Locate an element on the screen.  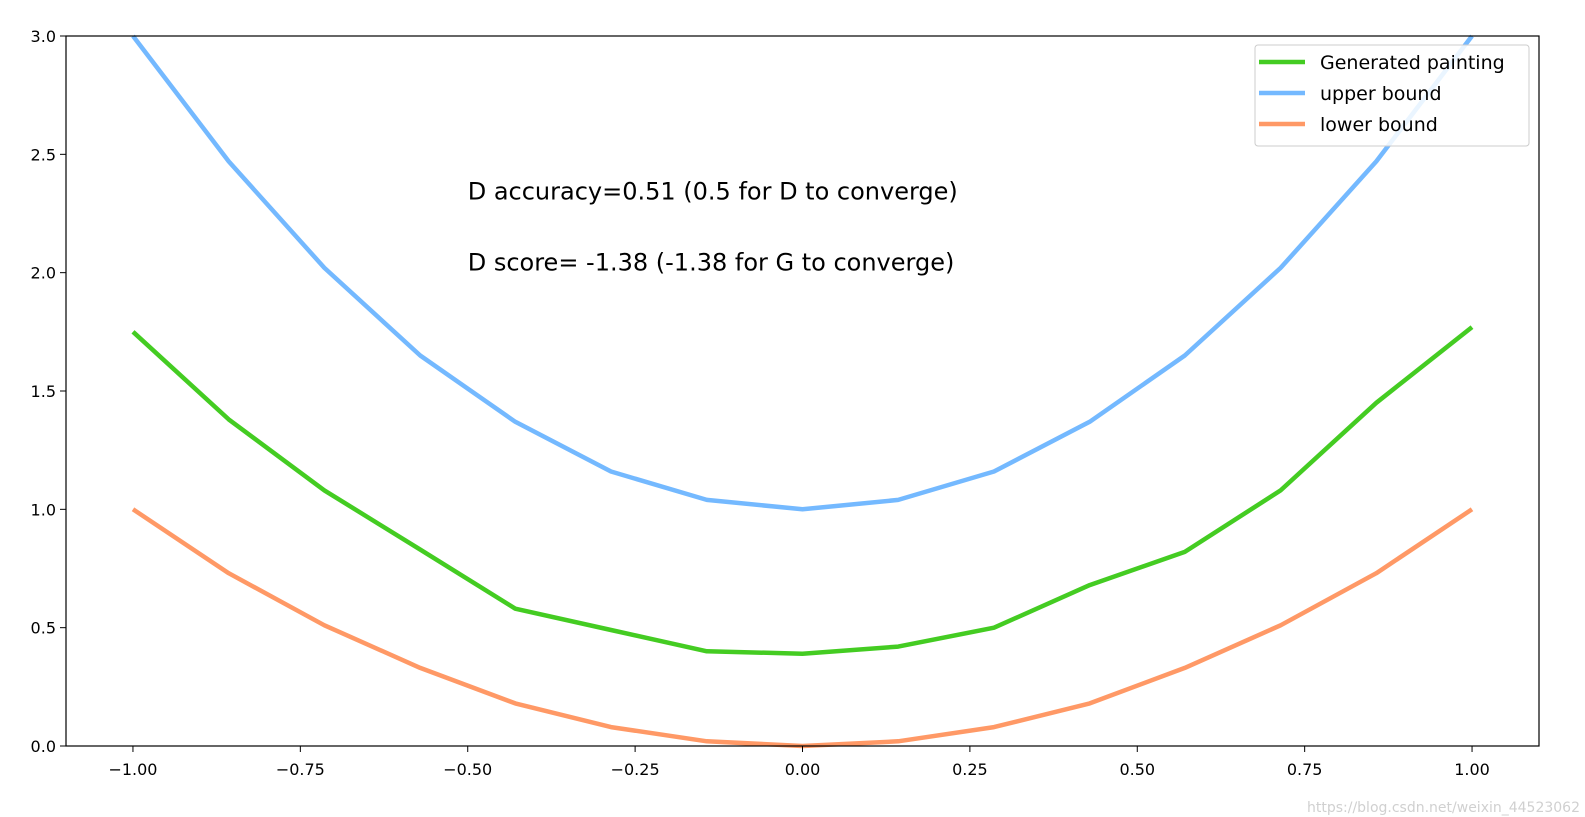
x-tick-label: 1.00 is located at coordinates (1472, 769).